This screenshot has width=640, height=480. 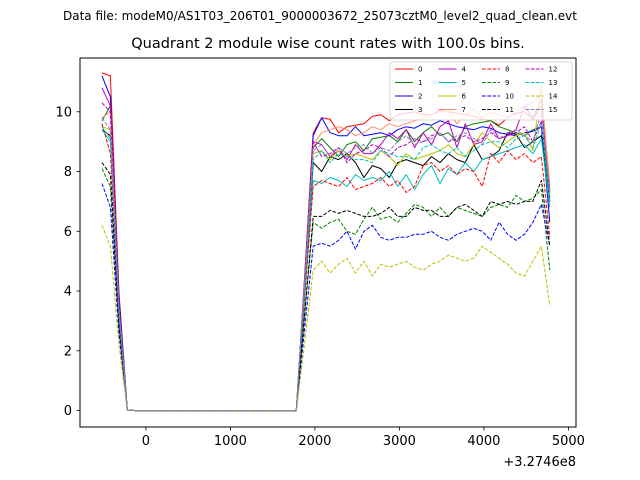 I want to click on y-tick-label: 10, so click(x=63, y=112).